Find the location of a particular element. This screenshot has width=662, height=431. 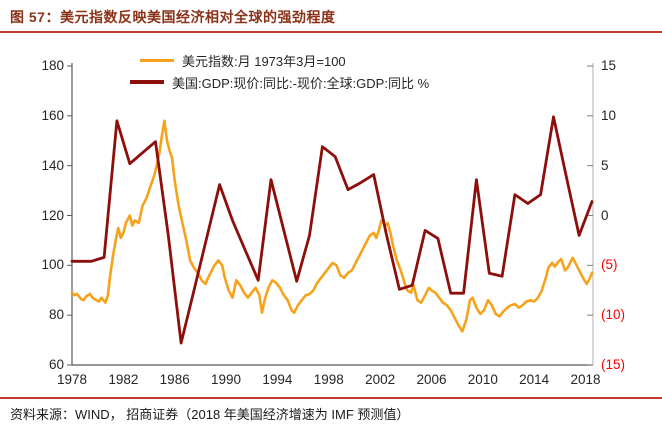

x-axis-tick-label: 1986 is located at coordinates (174, 379).